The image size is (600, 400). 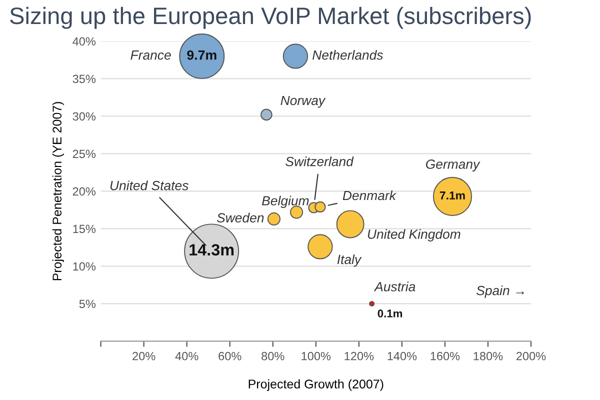 What do you see at coordinates (144, 356) in the screenshot?
I see `x-tick-label: 20%` at bounding box center [144, 356].